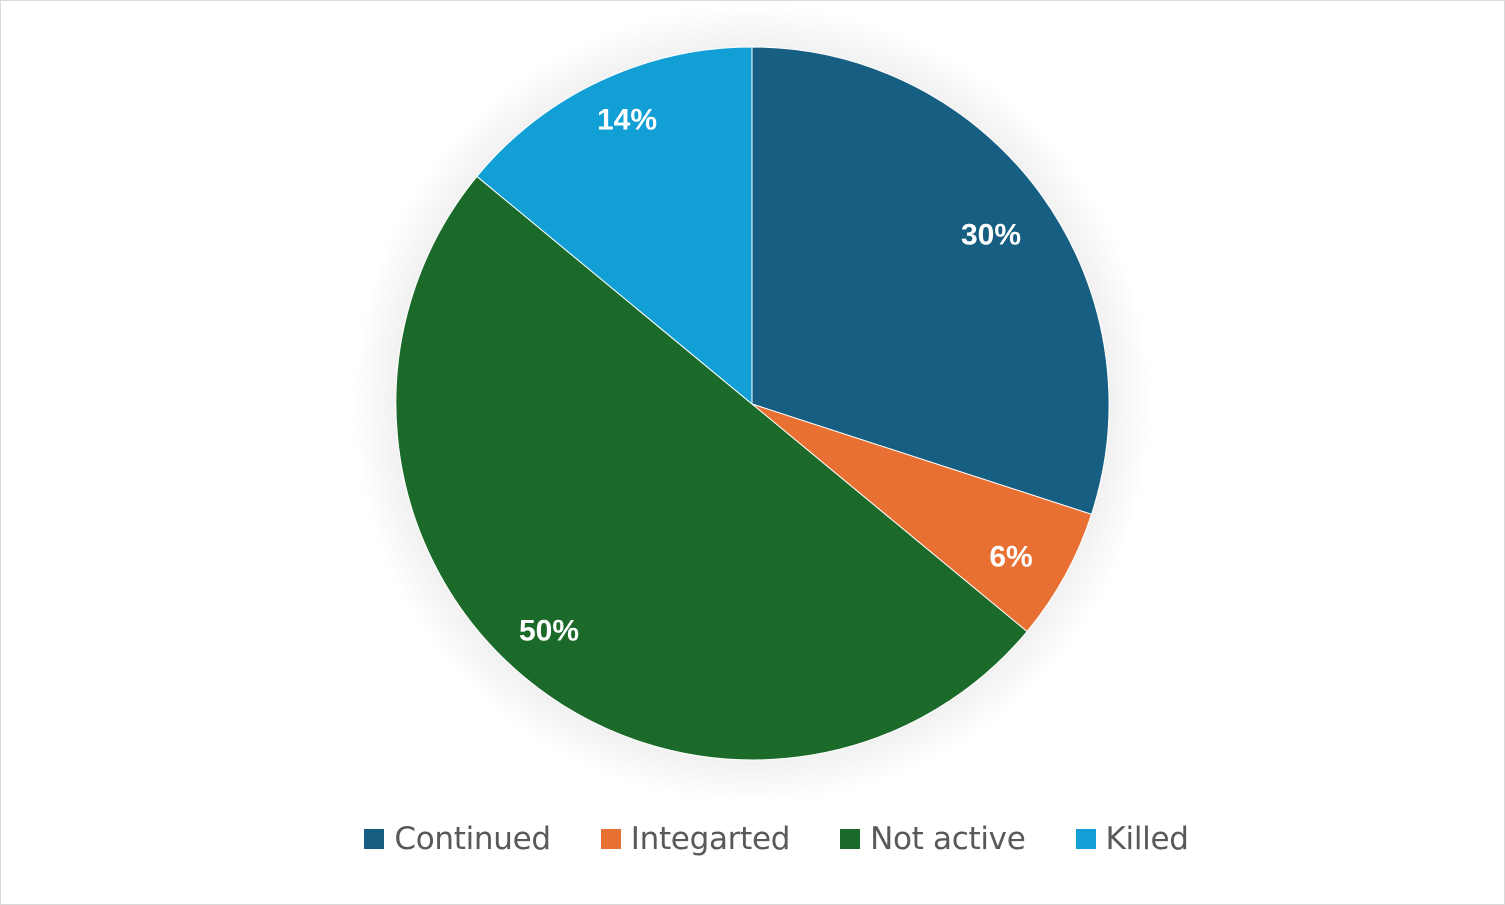 The width and height of the screenshot is (1505, 905). I want to click on legend-label-continued: Continued, so click(472, 839).